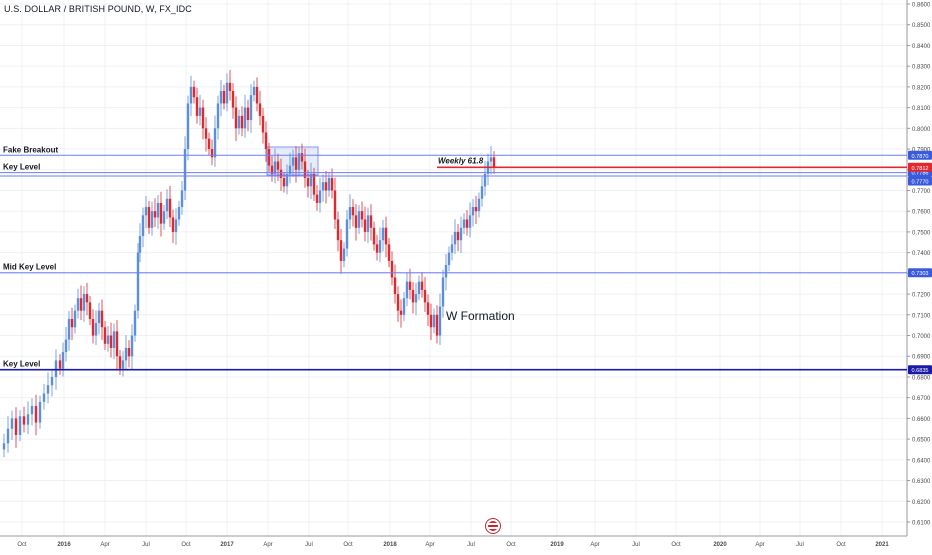  What do you see at coordinates (921, 130) in the screenshot?
I see `y-tick-label: 0.8000` at bounding box center [921, 130].